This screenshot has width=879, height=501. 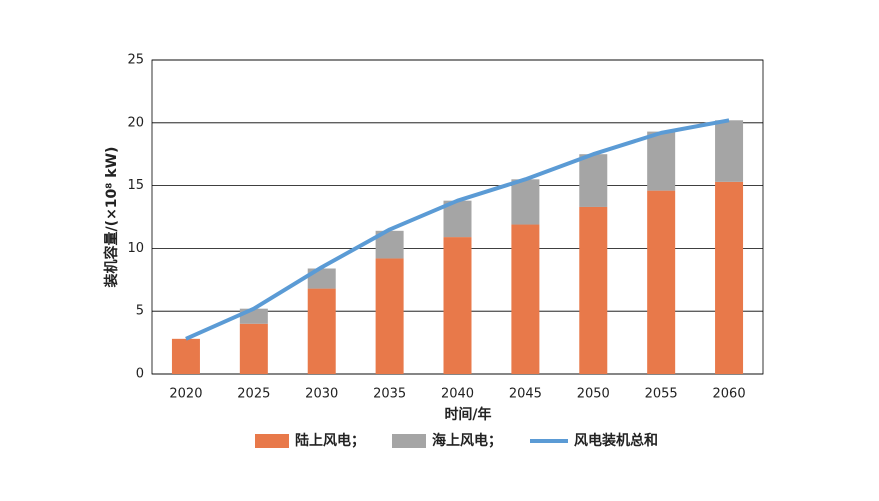 What do you see at coordinates (729, 394) in the screenshot?
I see `x-tick-label: 2060` at bounding box center [729, 394].